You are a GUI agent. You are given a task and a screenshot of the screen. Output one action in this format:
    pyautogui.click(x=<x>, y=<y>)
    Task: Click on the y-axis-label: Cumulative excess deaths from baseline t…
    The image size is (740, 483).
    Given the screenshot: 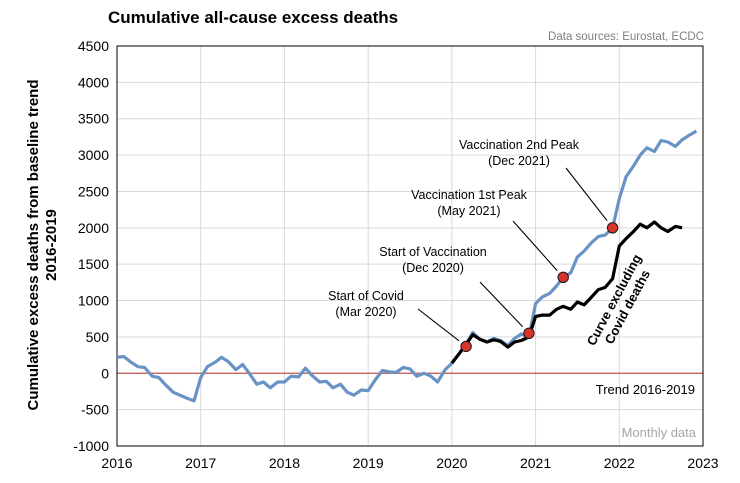 What is the action you would take?
    pyautogui.click(x=42, y=245)
    